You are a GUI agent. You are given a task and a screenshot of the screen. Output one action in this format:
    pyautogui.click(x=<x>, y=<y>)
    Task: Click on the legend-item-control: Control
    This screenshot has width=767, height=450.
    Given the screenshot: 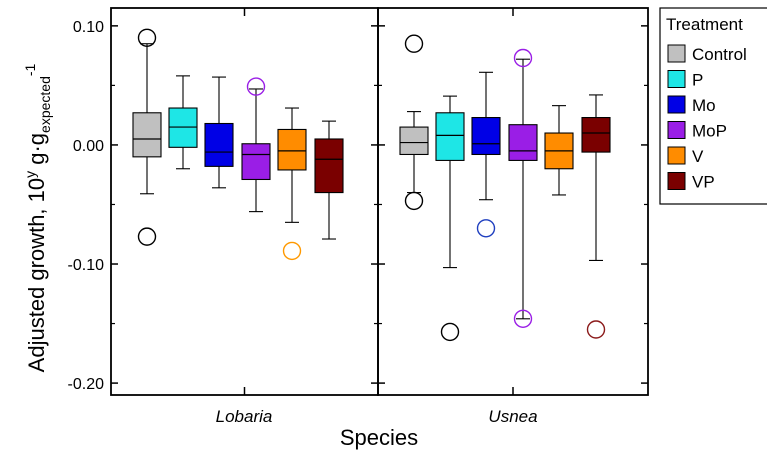 What is the action you would take?
    pyautogui.click(x=707, y=54)
    